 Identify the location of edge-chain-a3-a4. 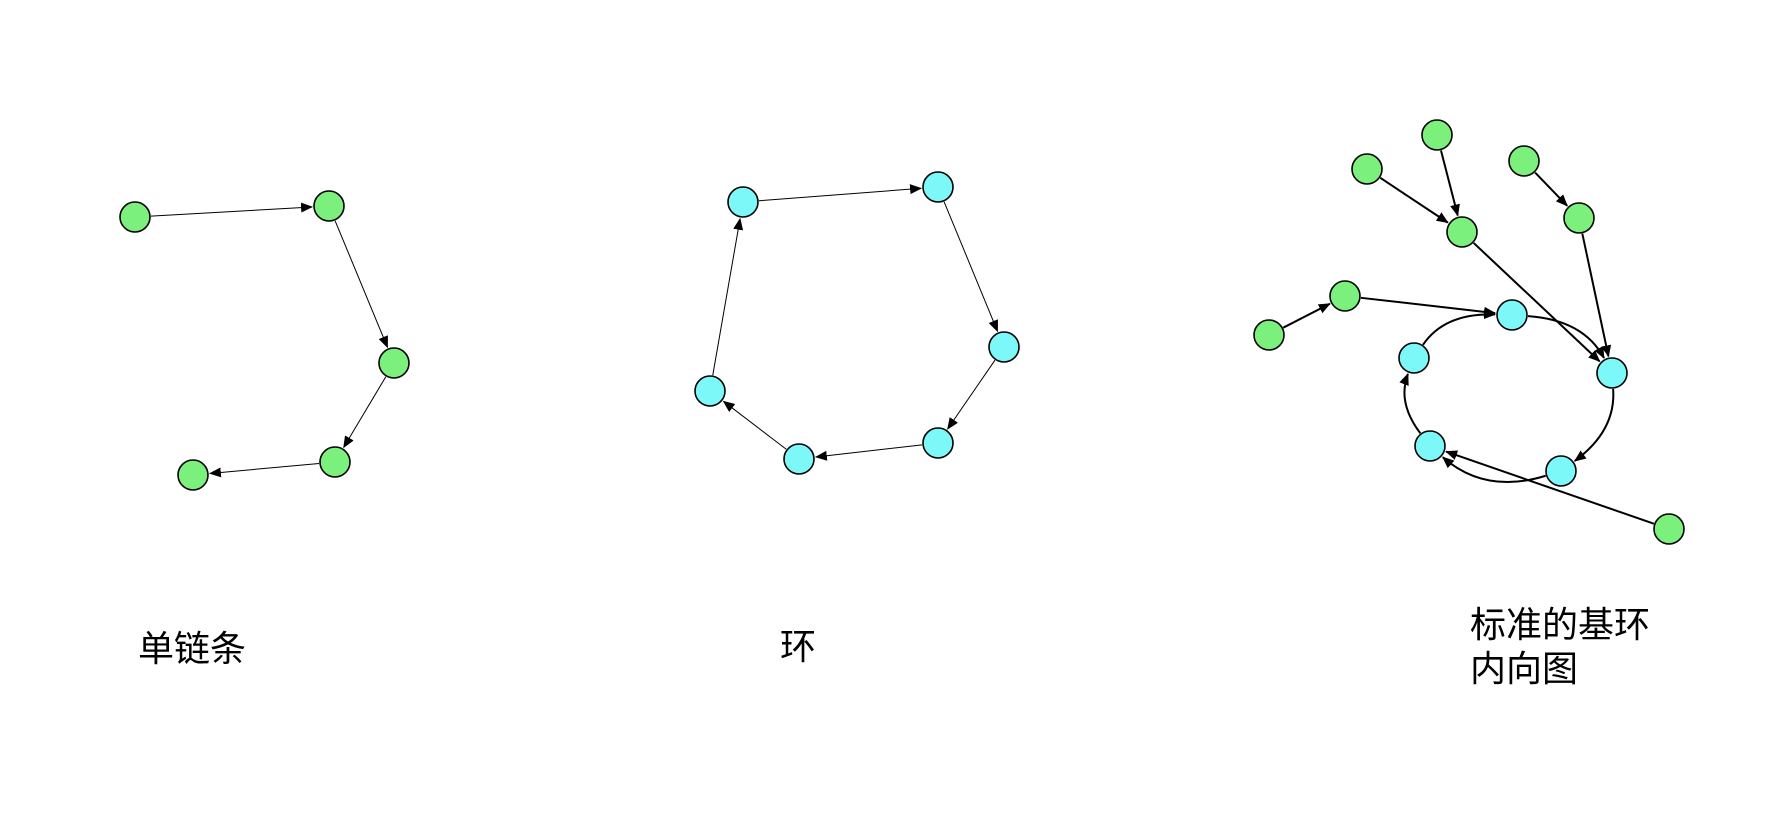
(365, 412).